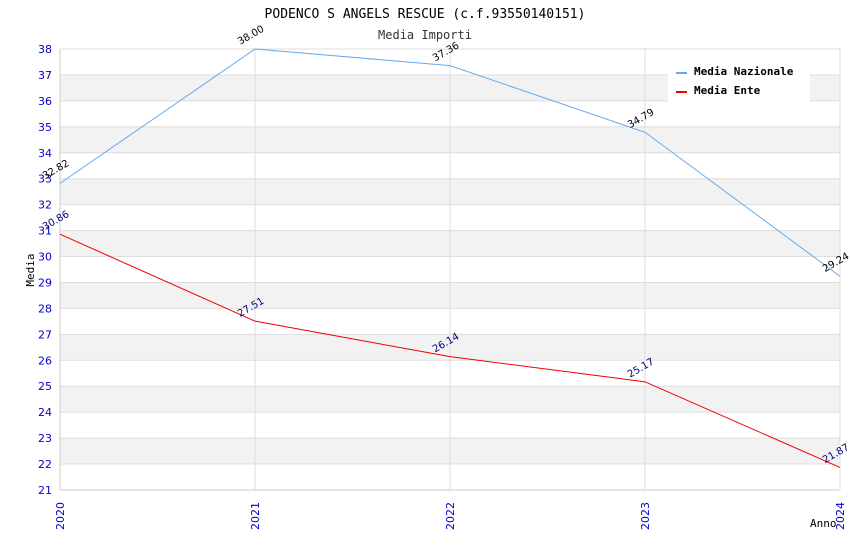  What do you see at coordinates (60, 516) in the screenshot?
I see `x-tick-label: 2020` at bounding box center [60, 516].